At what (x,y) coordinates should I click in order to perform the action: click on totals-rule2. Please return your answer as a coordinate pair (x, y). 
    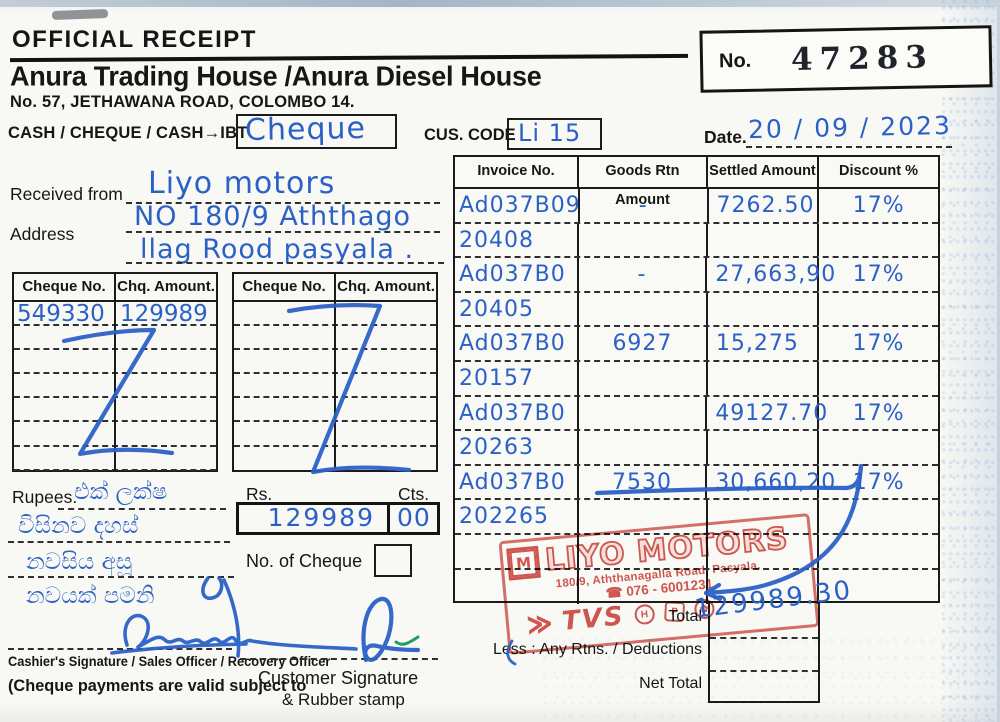
    Looking at the image, I should click on (764, 671).